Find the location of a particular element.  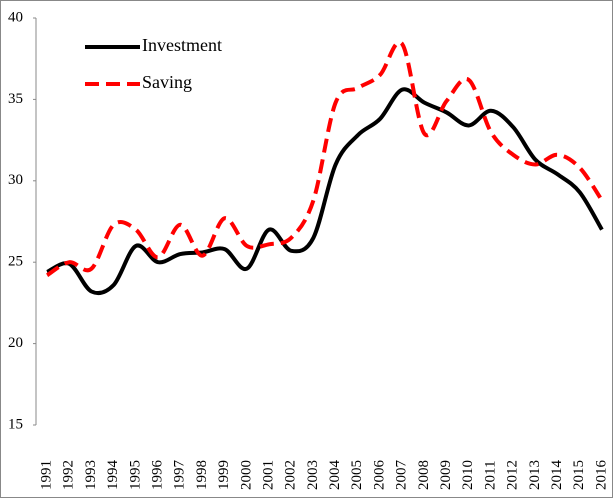

x-tick-label: 2004 is located at coordinates (335, 475).